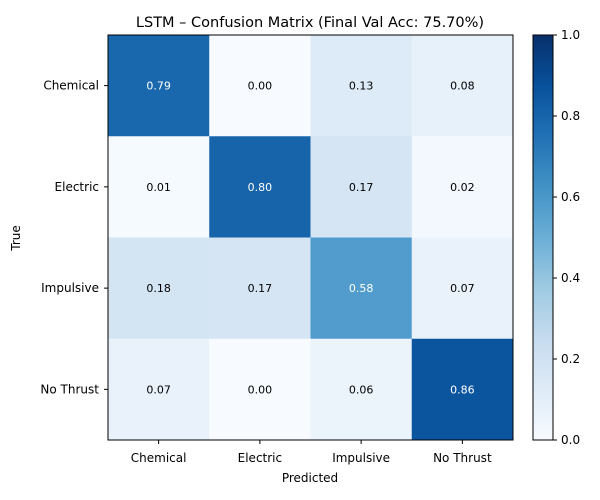 The width and height of the screenshot is (600, 500). Describe the element at coordinates (570, 116) in the screenshot. I see `colorbar-tick-label: 0.8` at that location.